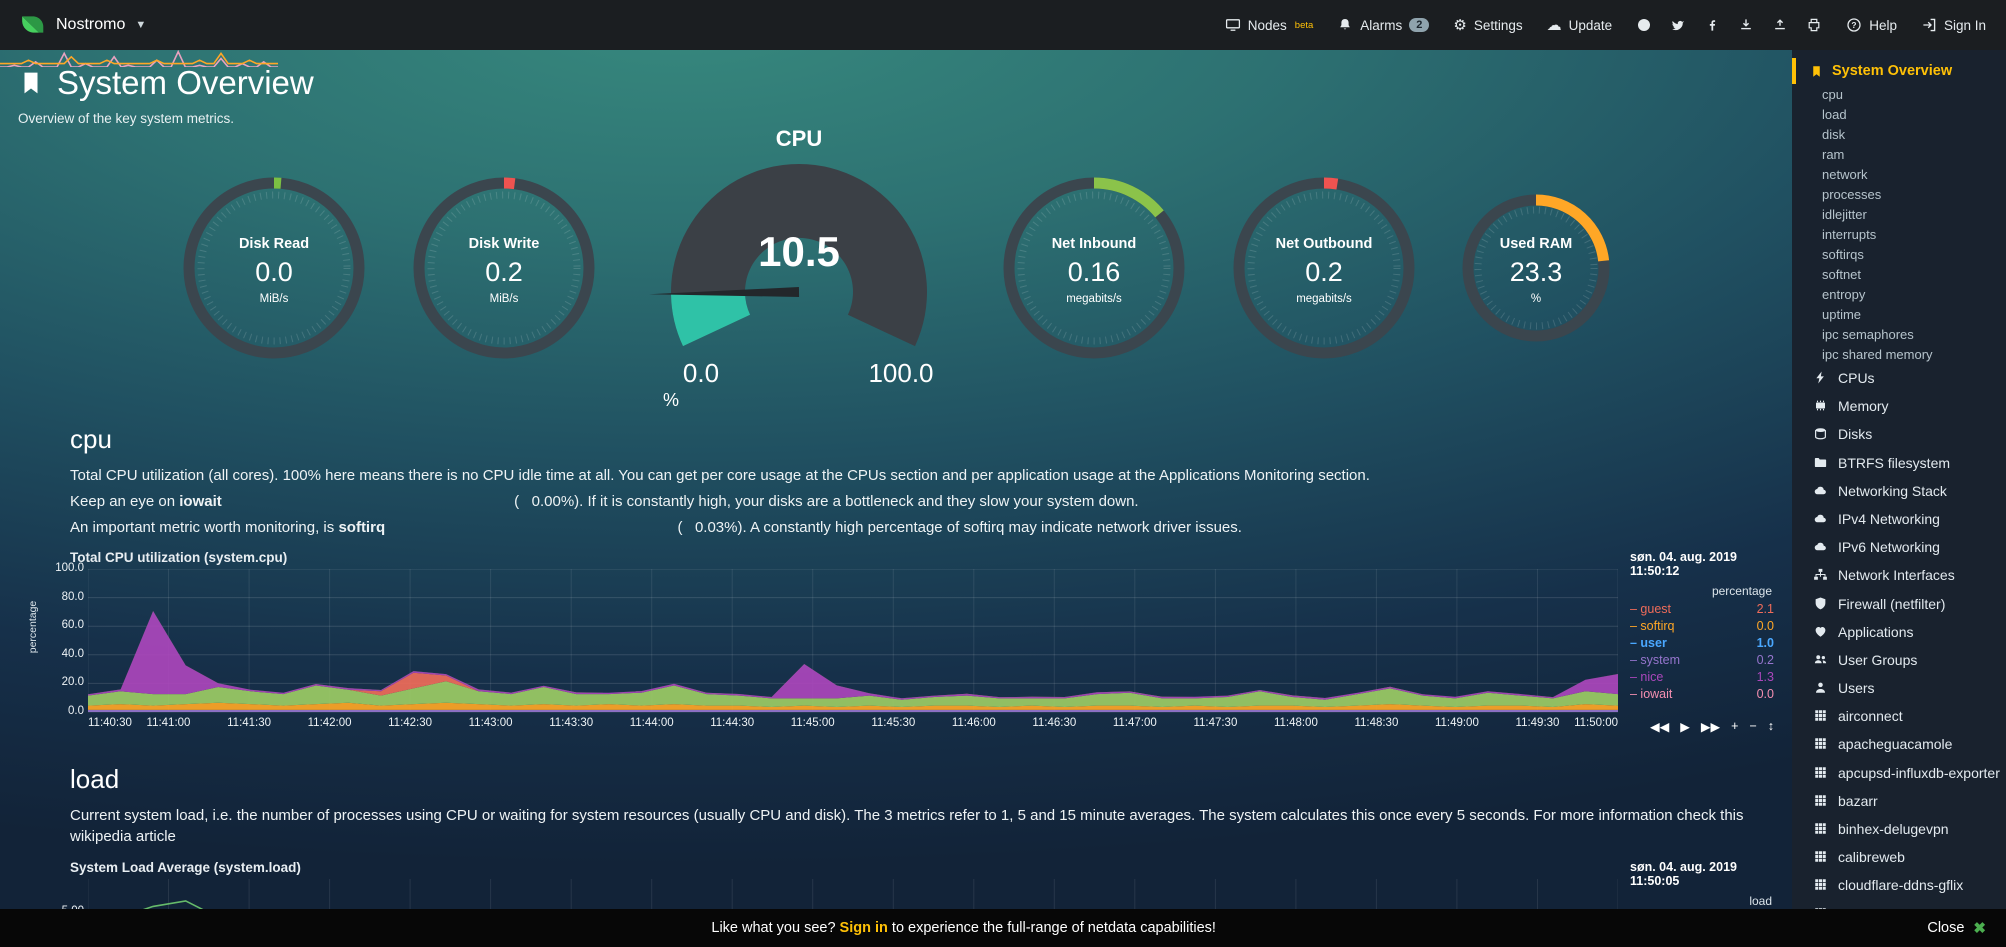 This screenshot has width=2006, height=947. Describe the element at coordinates (1899, 801) in the screenshot. I see `sidebar-item-bazarr: bazarr` at that location.